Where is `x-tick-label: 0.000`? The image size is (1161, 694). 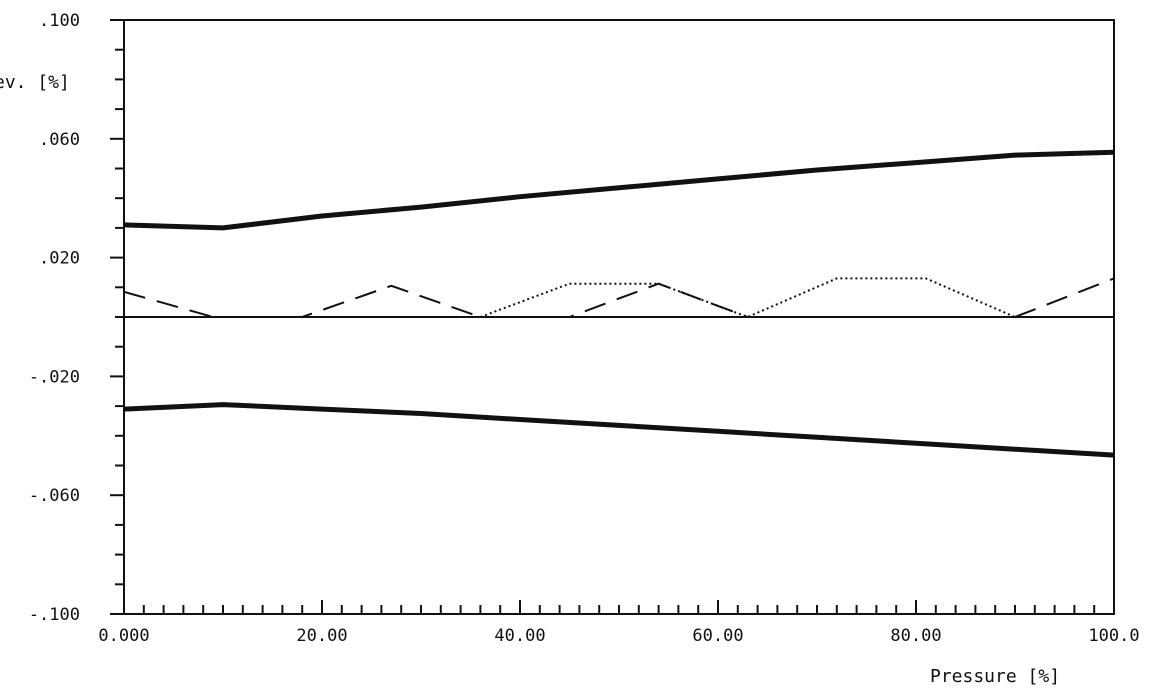
x-tick-label: 0.000 is located at coordinates (123, 636).